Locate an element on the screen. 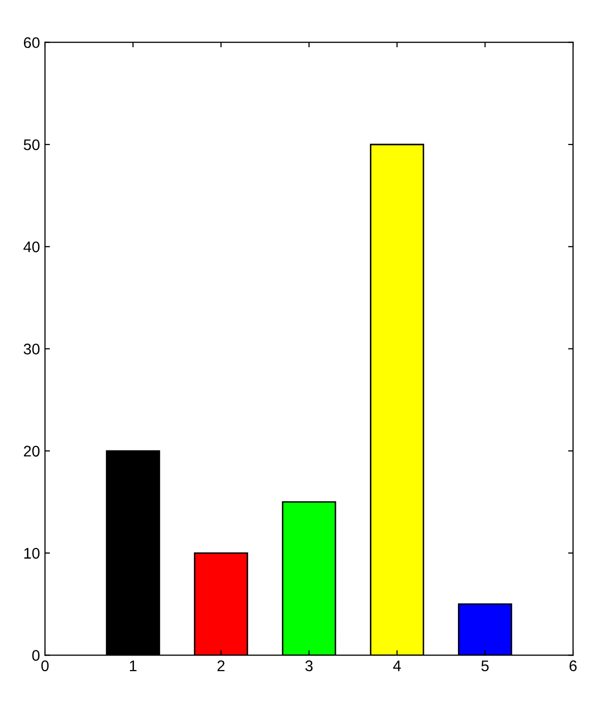 The image size is (592, 706). x-tick-label: 4 is located at coordinates (397, 666).